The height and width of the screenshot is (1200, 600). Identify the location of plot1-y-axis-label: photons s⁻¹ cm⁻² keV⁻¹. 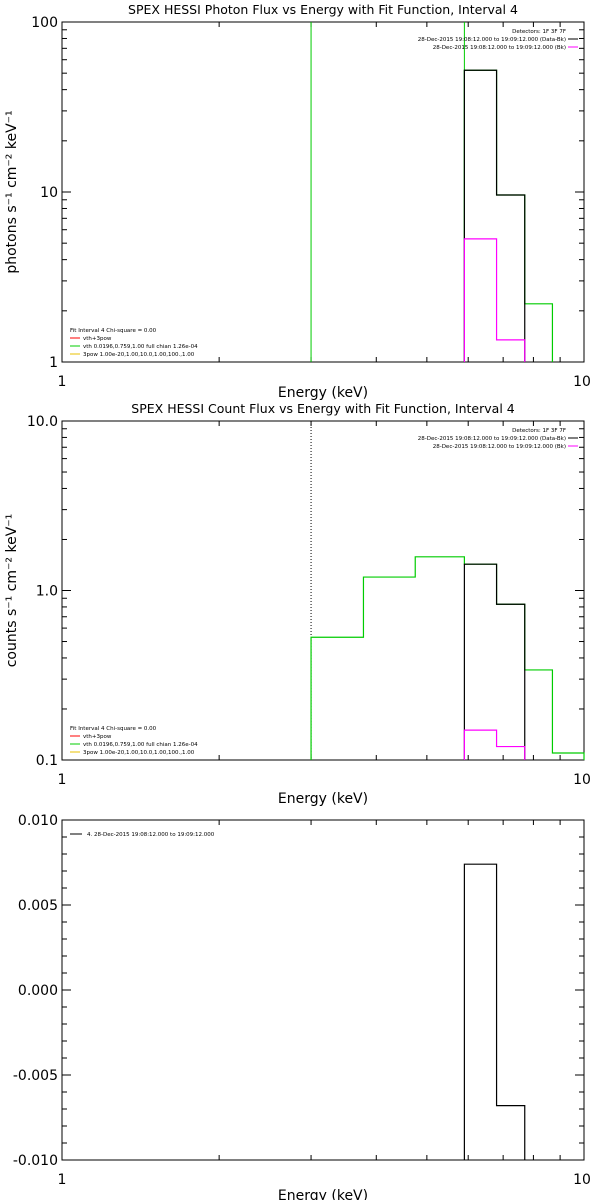
(12, 191).